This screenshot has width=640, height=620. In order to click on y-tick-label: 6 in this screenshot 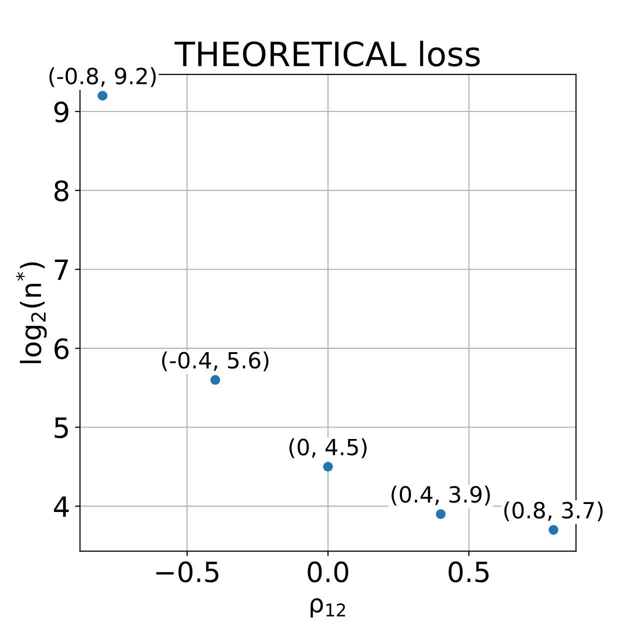, I will do `click(61, 349)`.